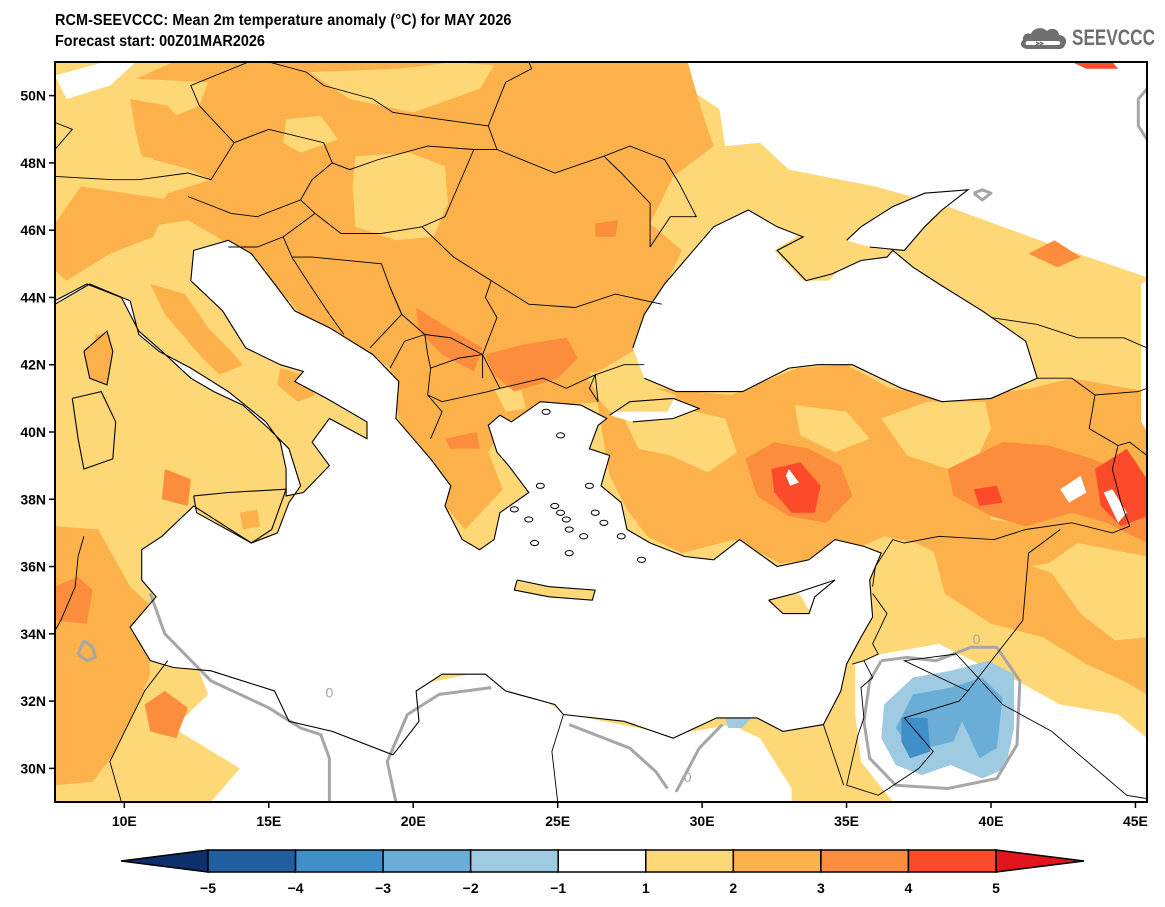  Describe the element at coordinates (33, 499) in the screenshot. I see `lat-tick-label: 38N` at that location.